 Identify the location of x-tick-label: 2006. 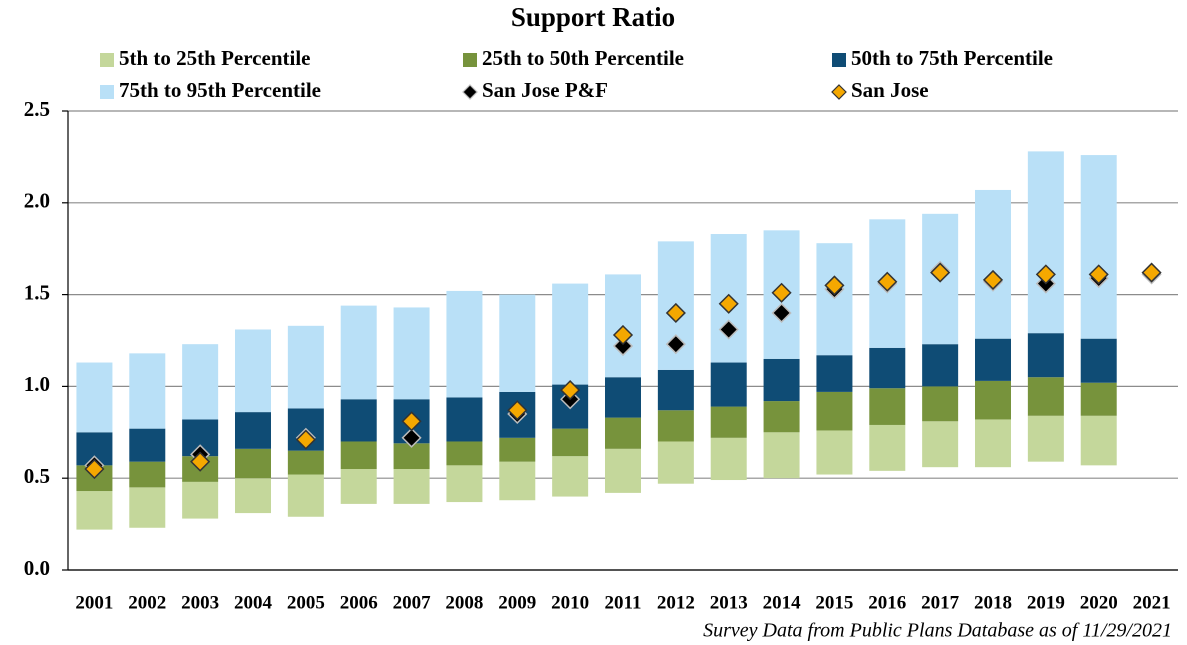
(359, 602).